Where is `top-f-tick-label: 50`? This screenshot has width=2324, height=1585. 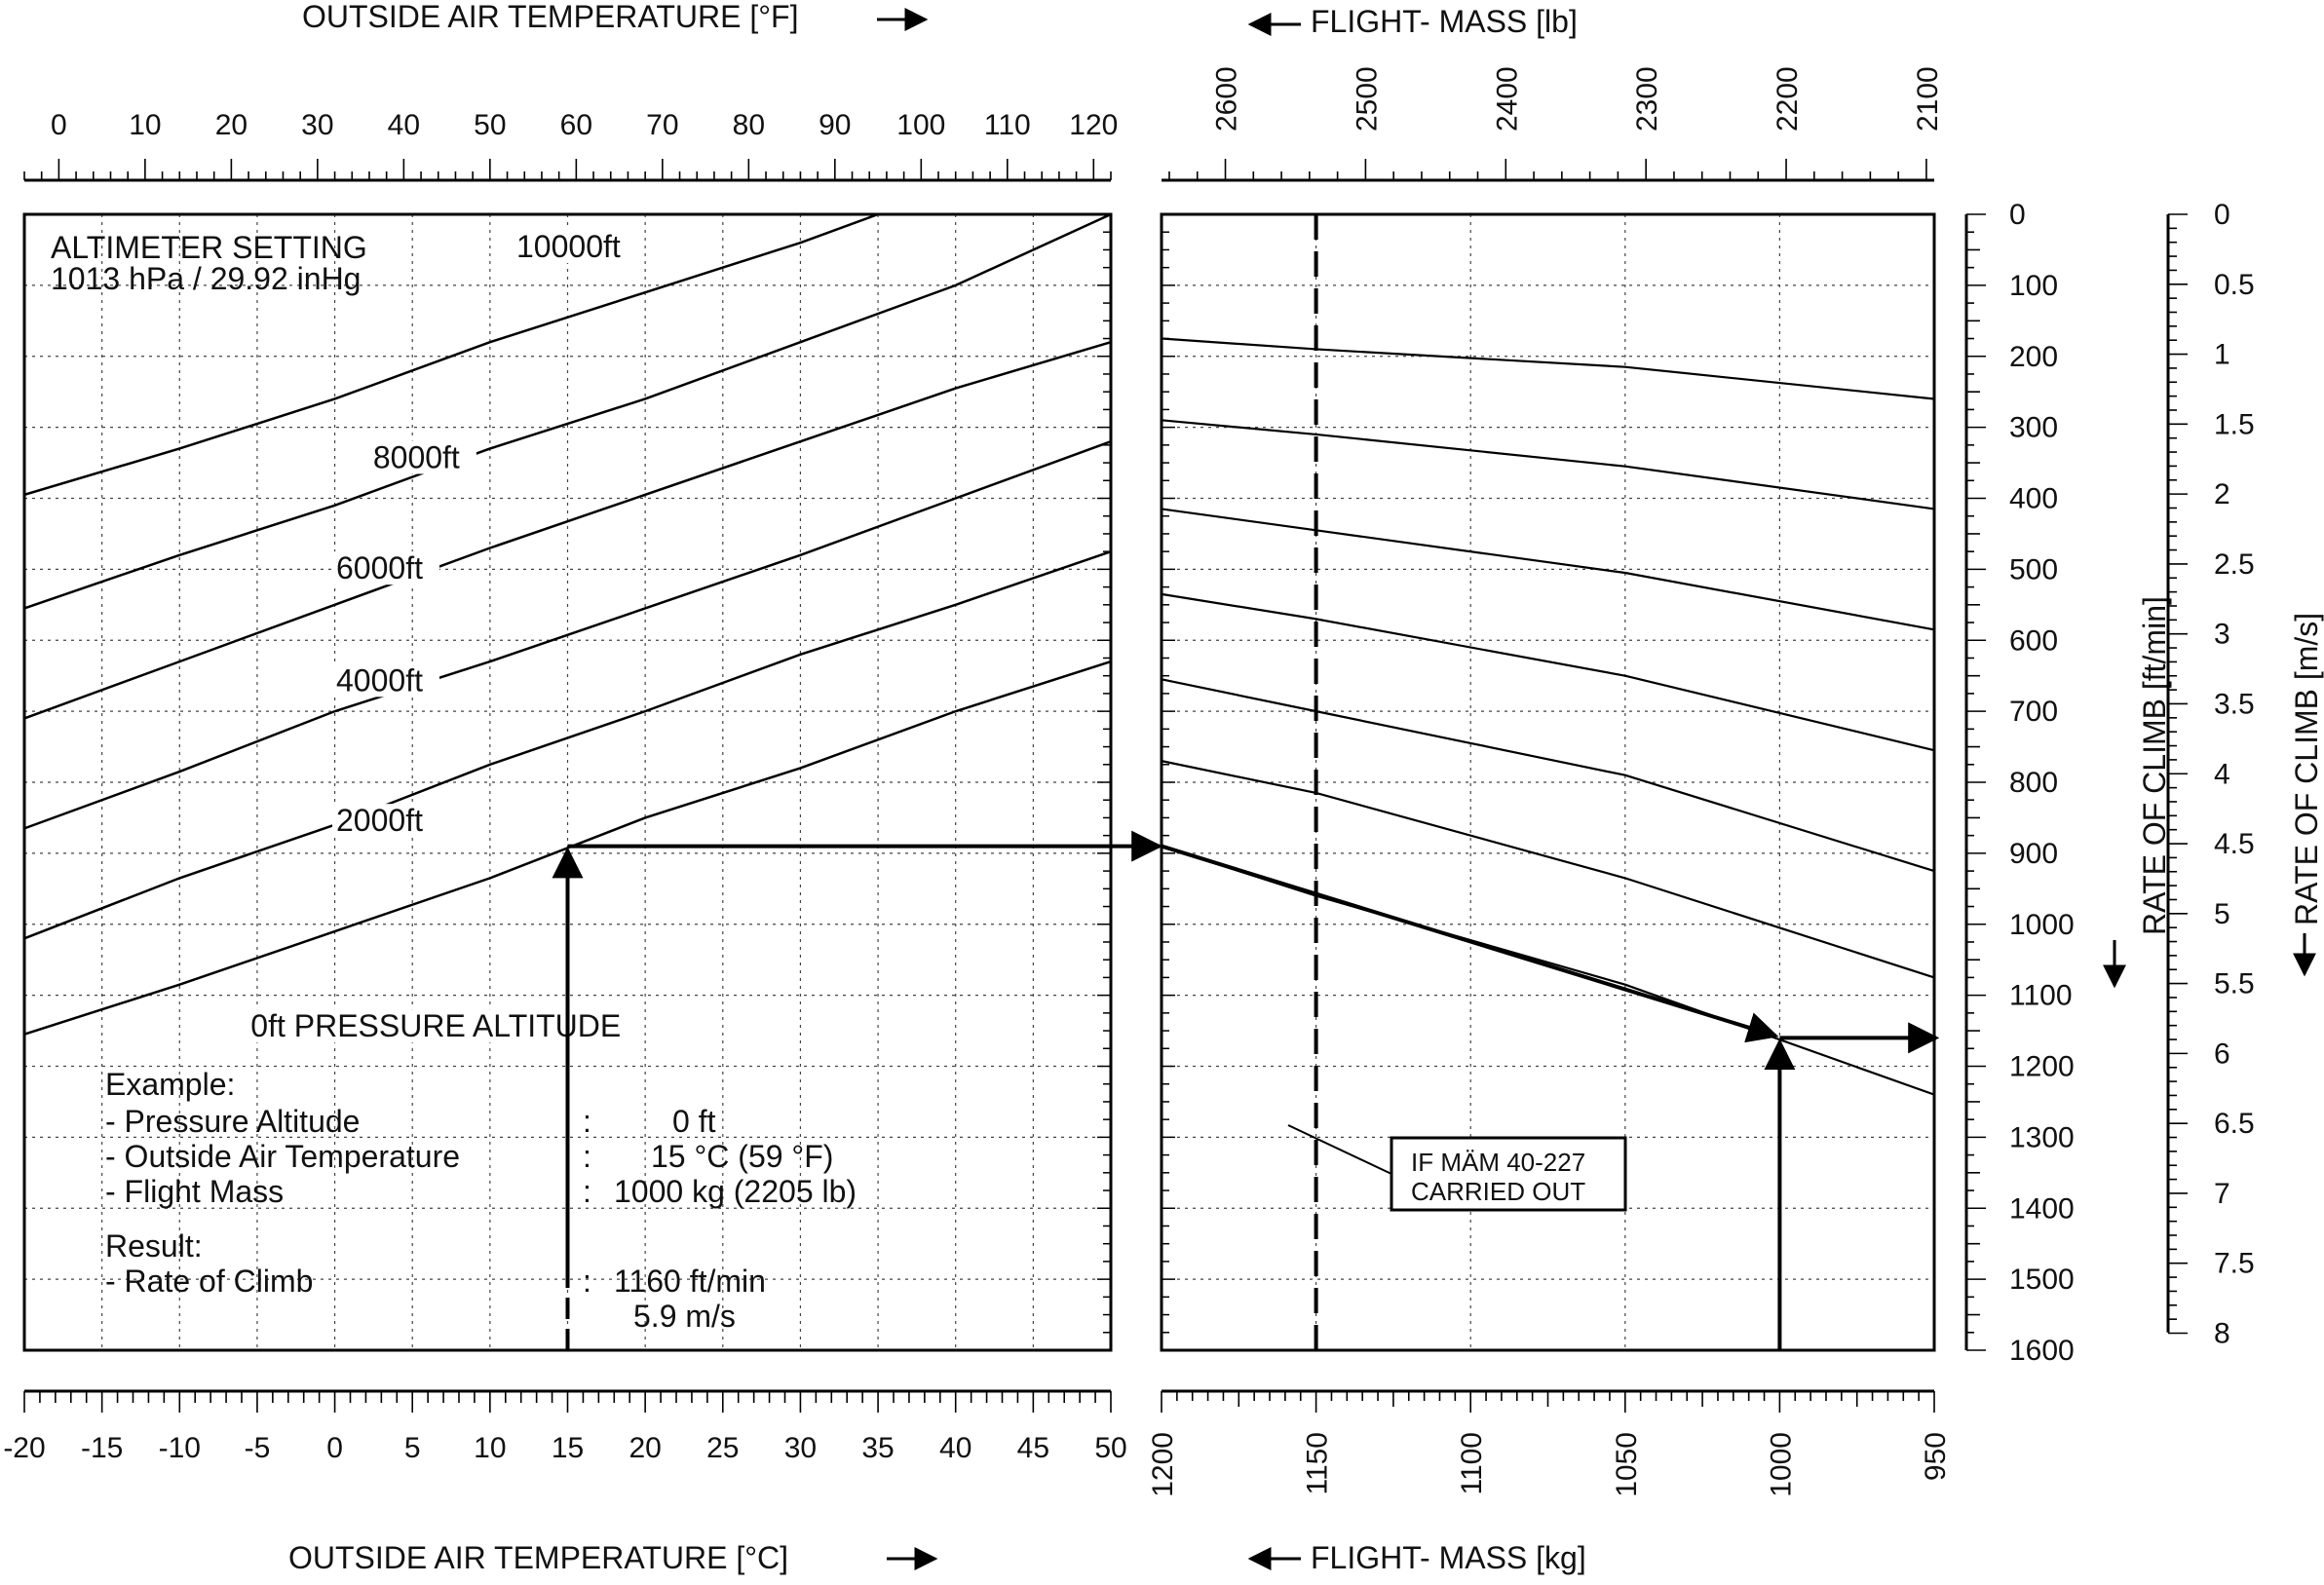 top-f-tick-label: 50 is located at coordinates (490, 125).